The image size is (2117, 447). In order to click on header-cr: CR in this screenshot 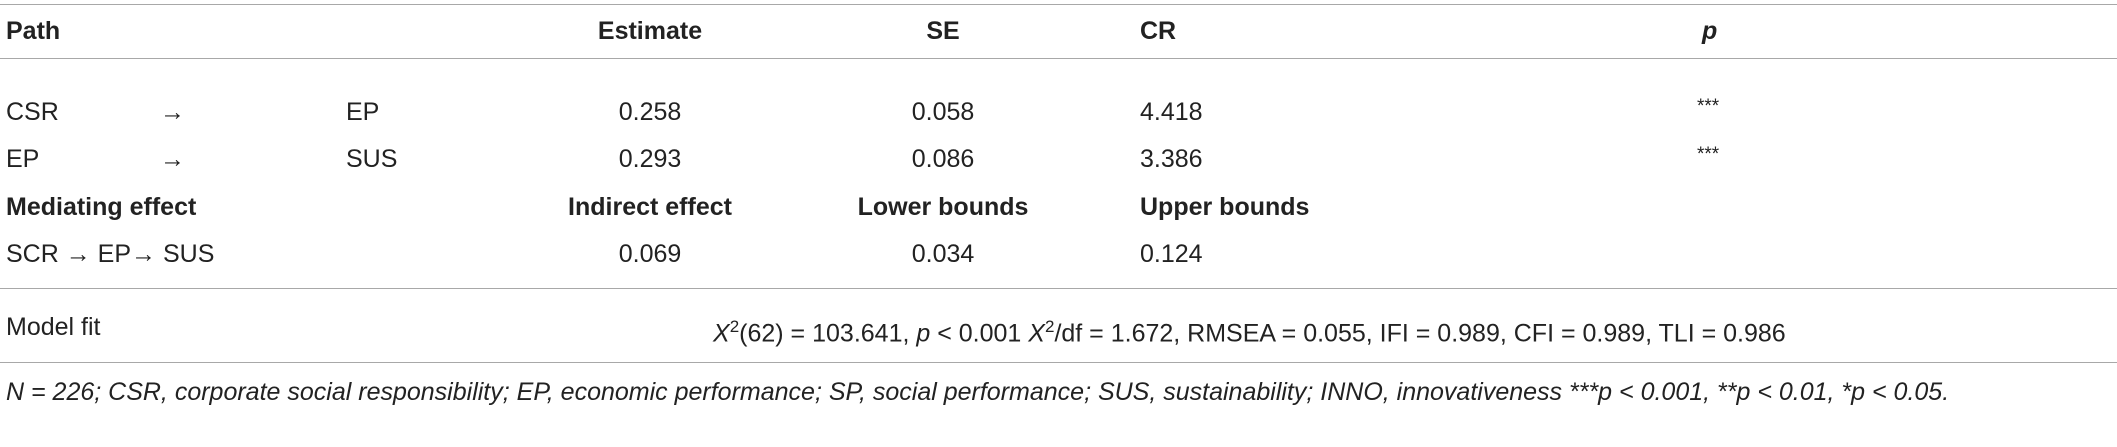, I will do `click(1158, 31)`.